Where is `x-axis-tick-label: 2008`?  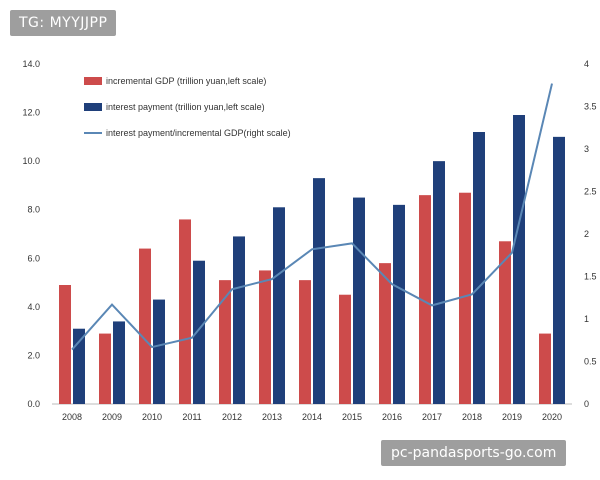
x-axis-tick-label: 2008 is located at coordinates (72, 417).